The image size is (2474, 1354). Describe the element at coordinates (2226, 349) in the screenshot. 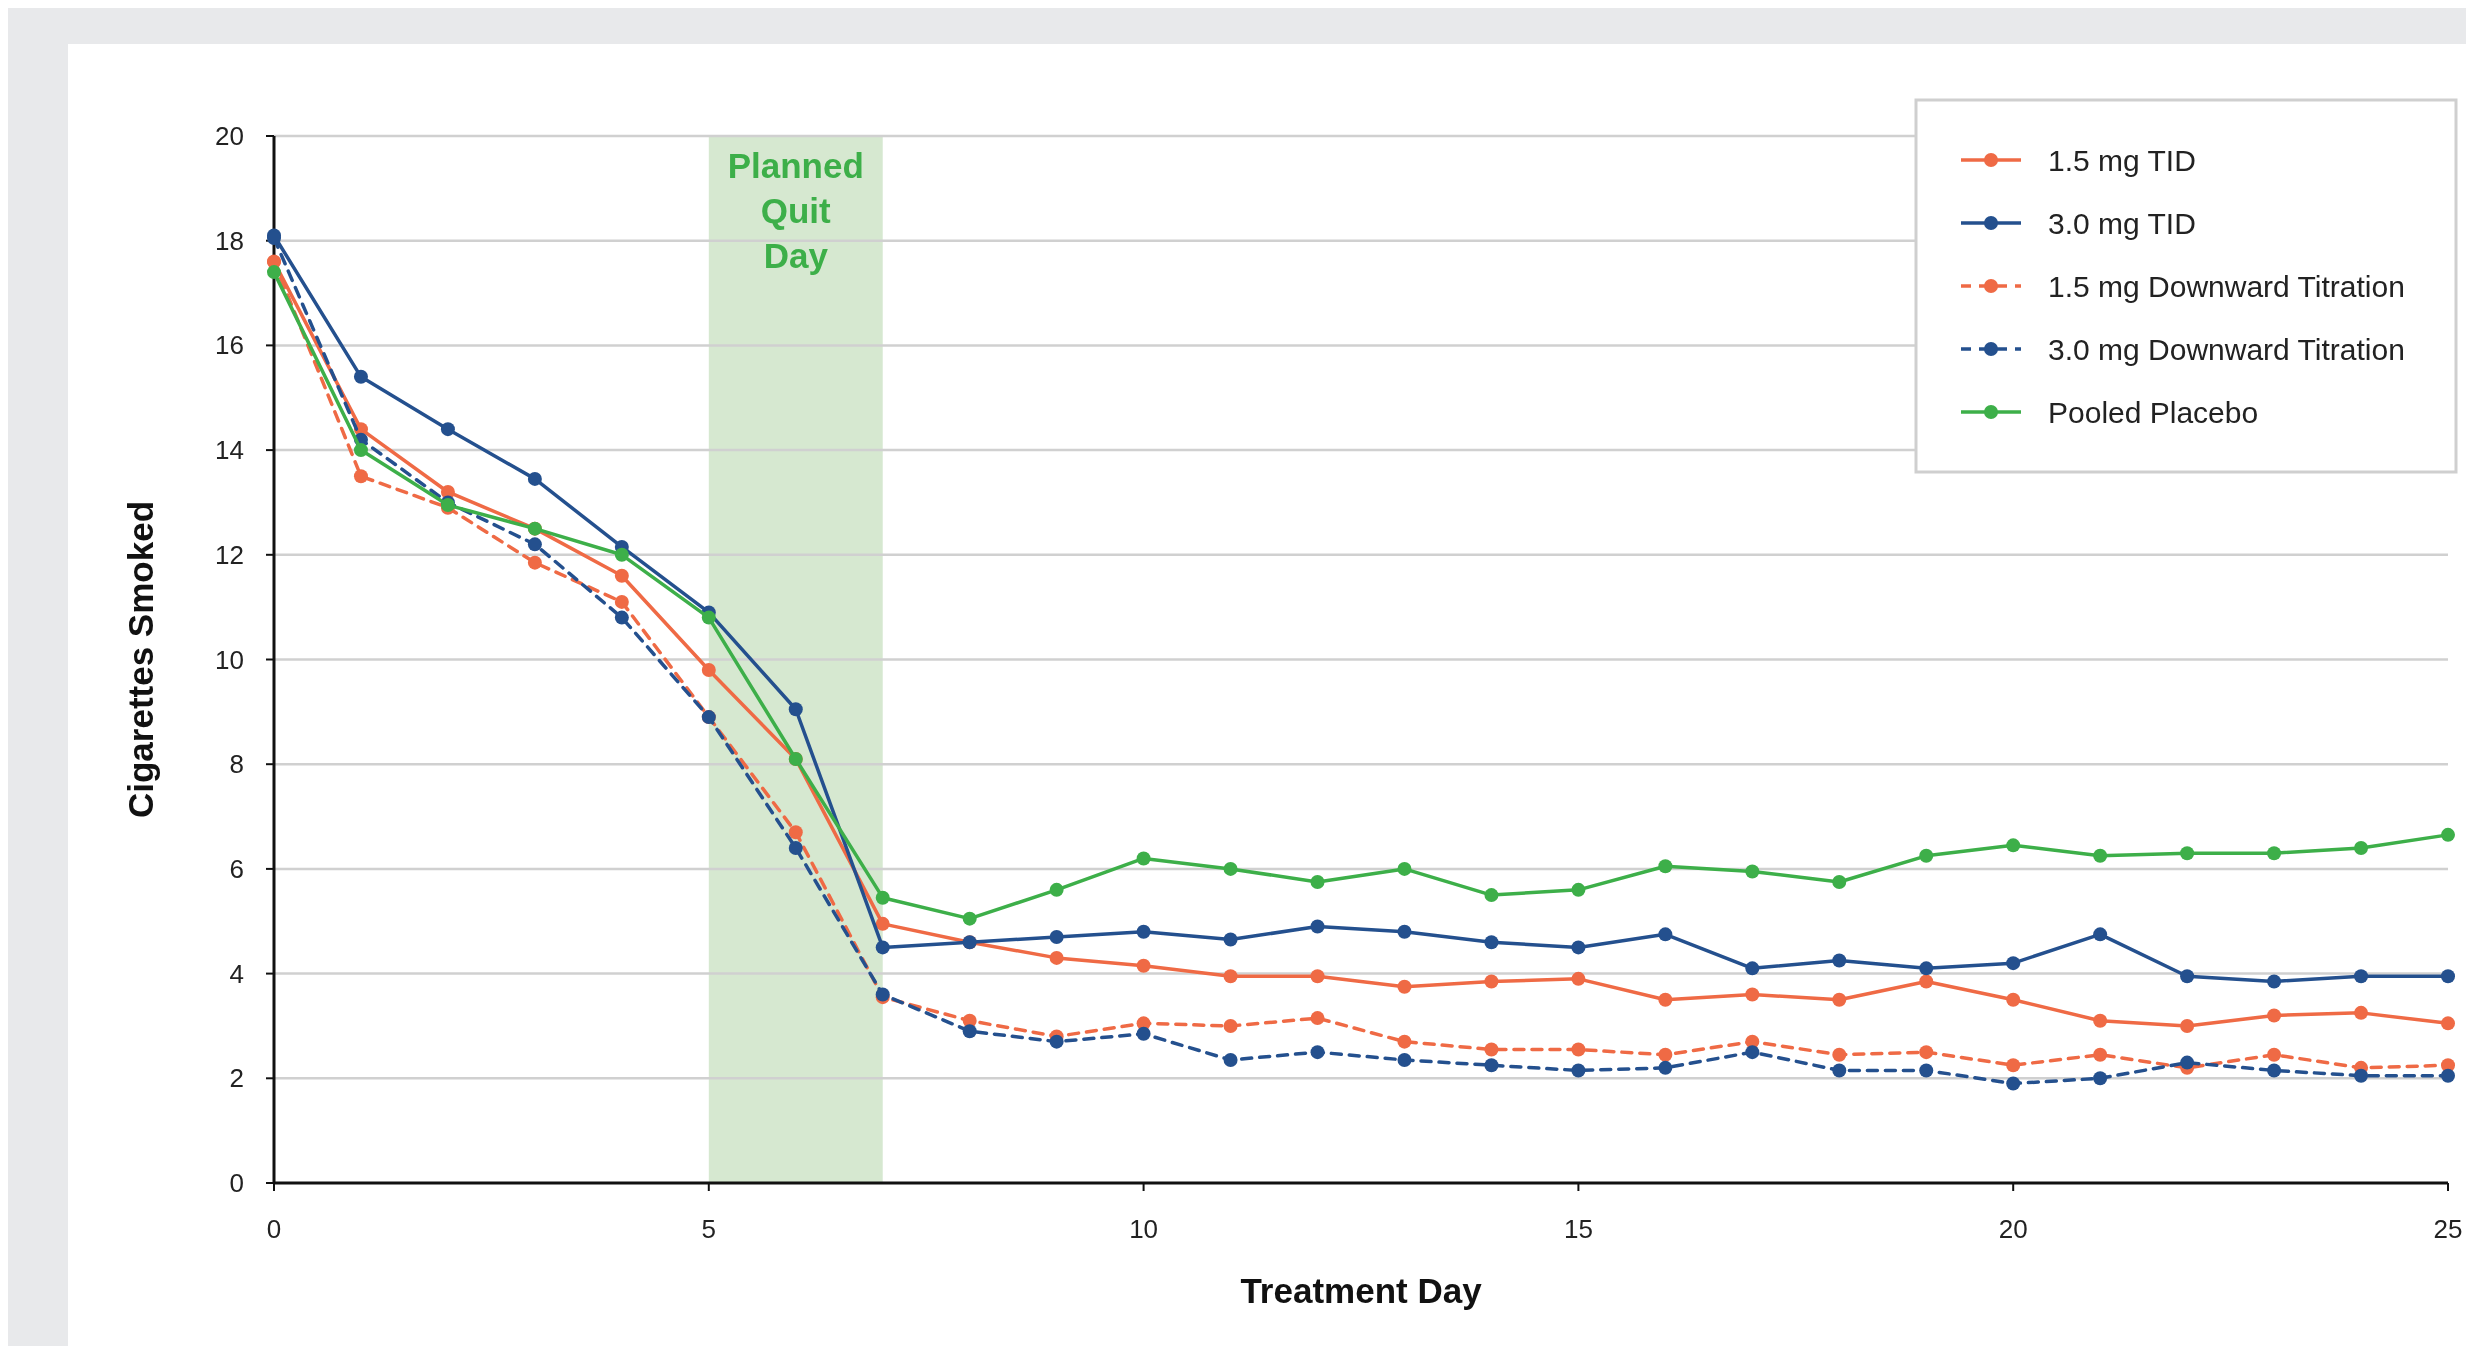

I see `legend-label: 3.0 mg Downward Titration` at that location.